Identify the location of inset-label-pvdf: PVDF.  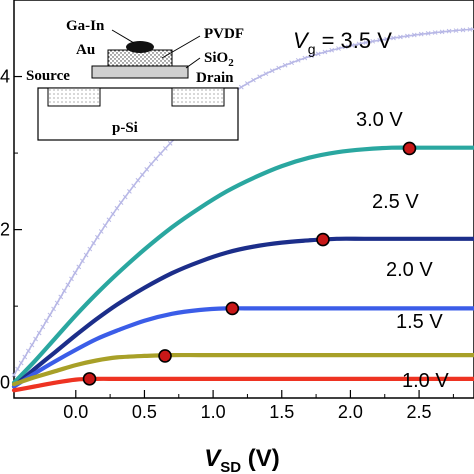
(224, 34).